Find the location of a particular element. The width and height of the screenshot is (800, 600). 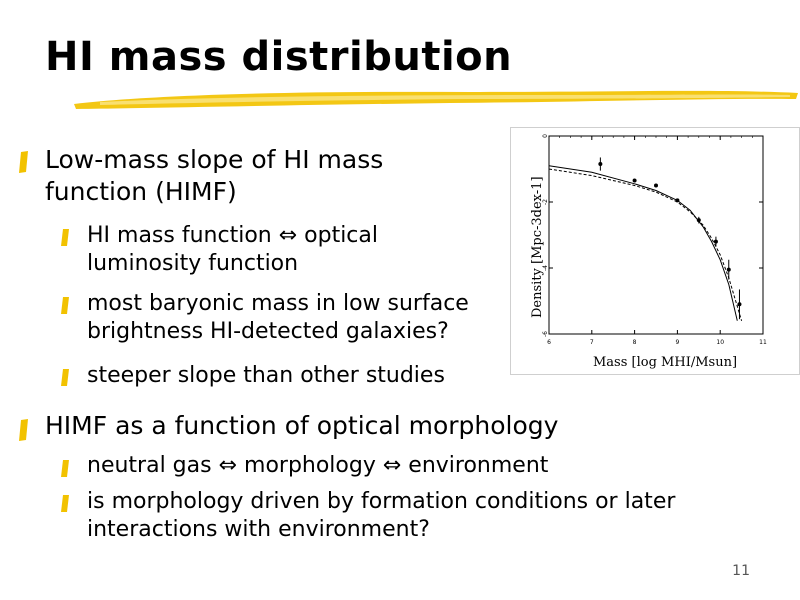

x-tick-label: 7 is located at coordinates (592, 342).